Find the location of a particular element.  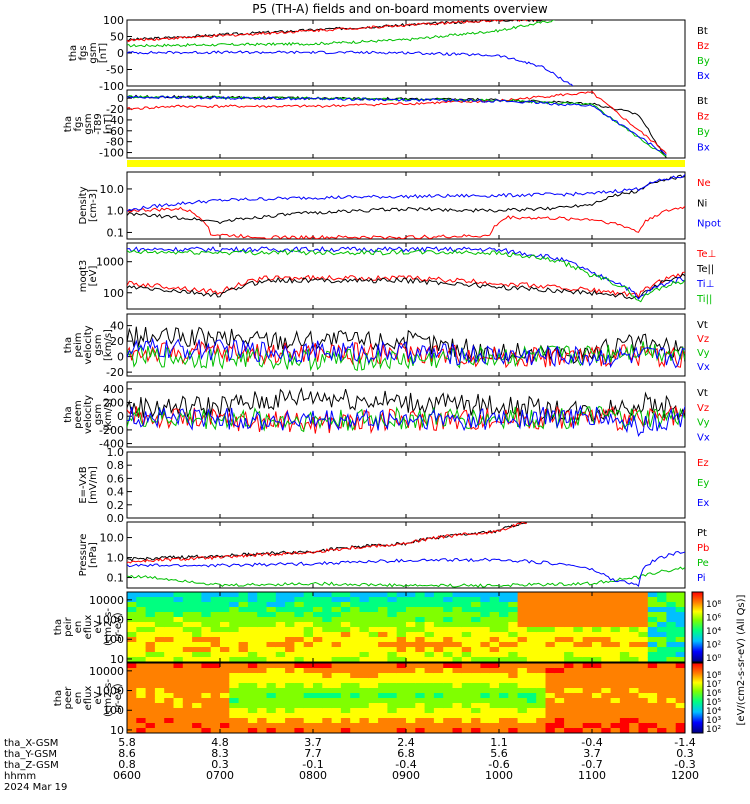

panel-peim_vel-legend-Vz: Vz is located at coordinates (703, 339).